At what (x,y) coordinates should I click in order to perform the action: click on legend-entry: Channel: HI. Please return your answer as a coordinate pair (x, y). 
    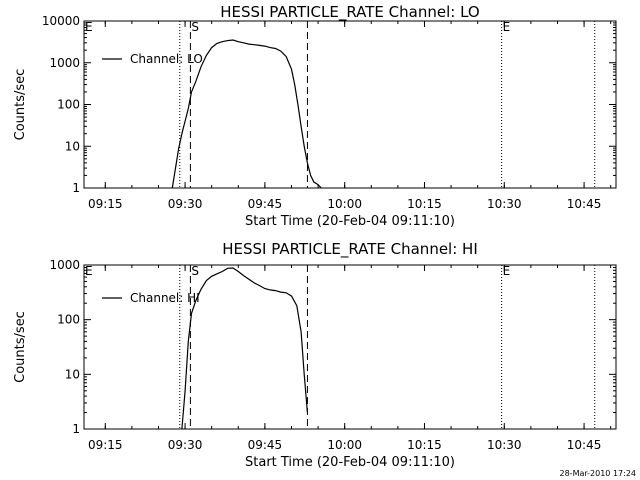
    Looking at the image, I should click on (165, 298).